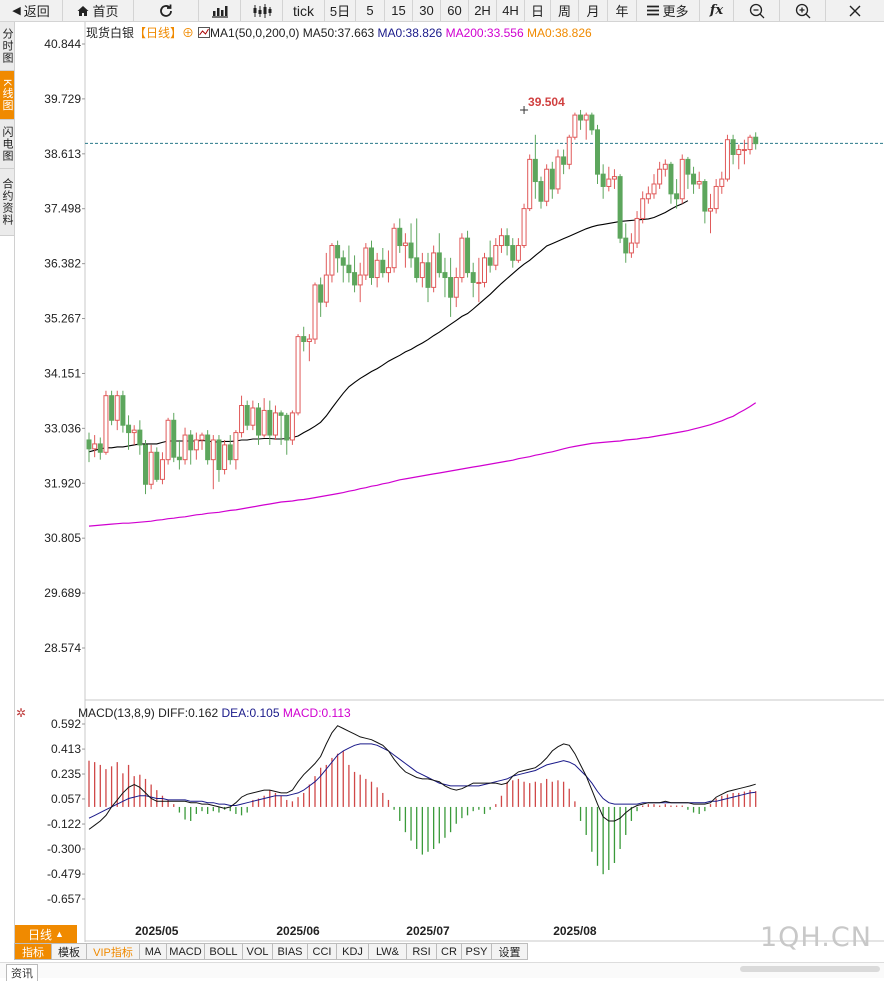  What do you see at coordinates (304, 10) in the screenshot?
I see `tick-button: tick` at bounding box center [304, 10].